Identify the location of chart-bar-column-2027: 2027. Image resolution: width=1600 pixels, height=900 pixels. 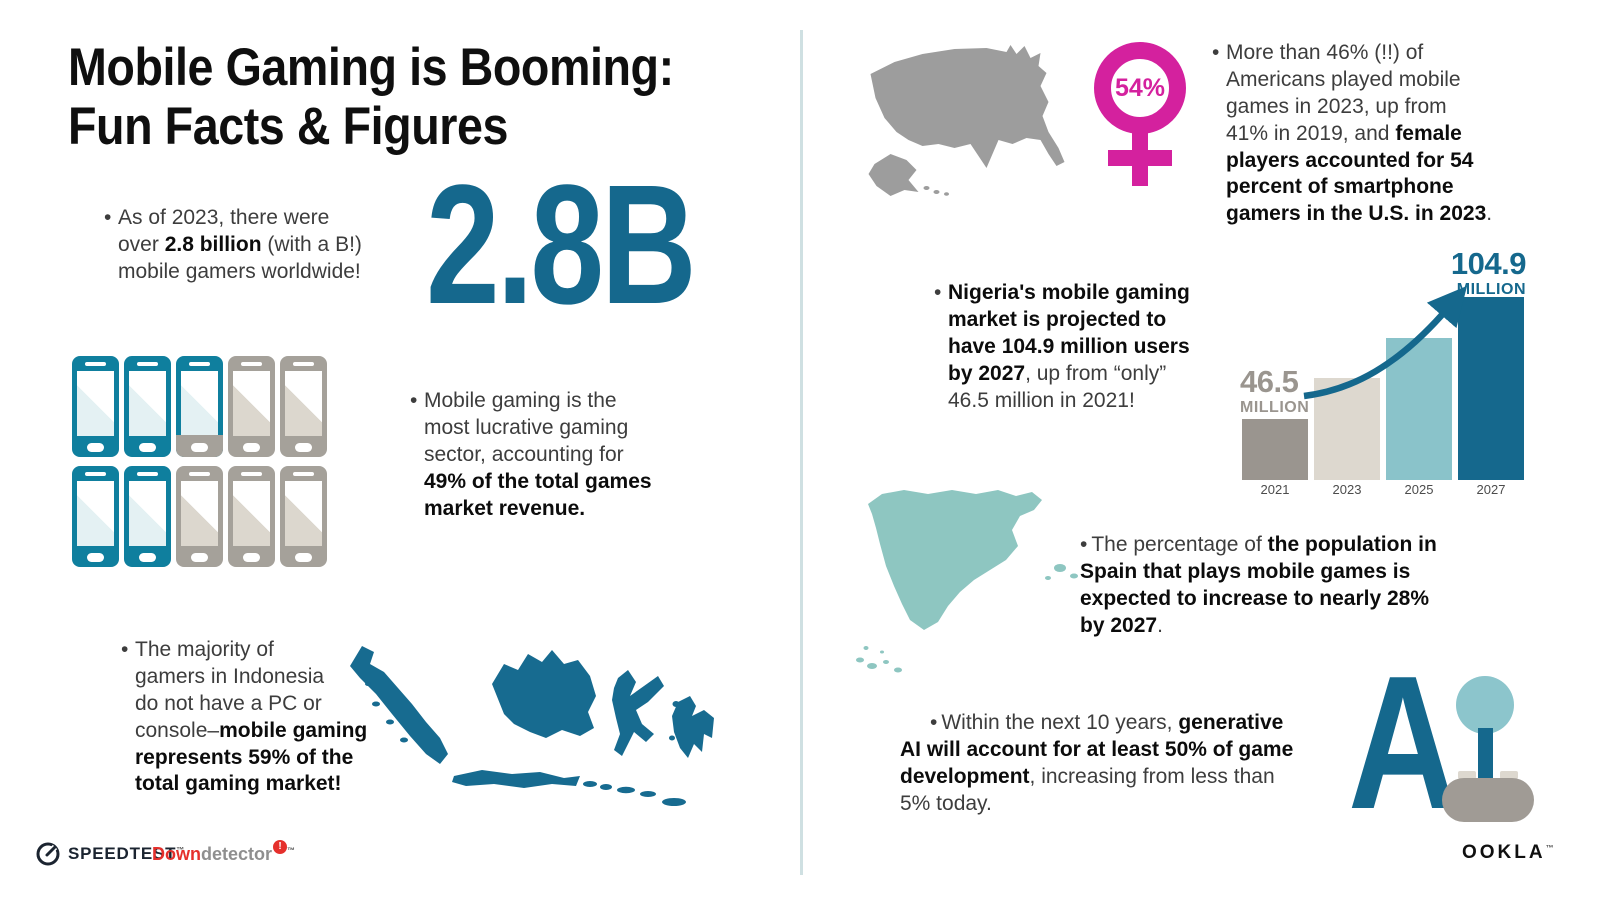
(1491, 396).